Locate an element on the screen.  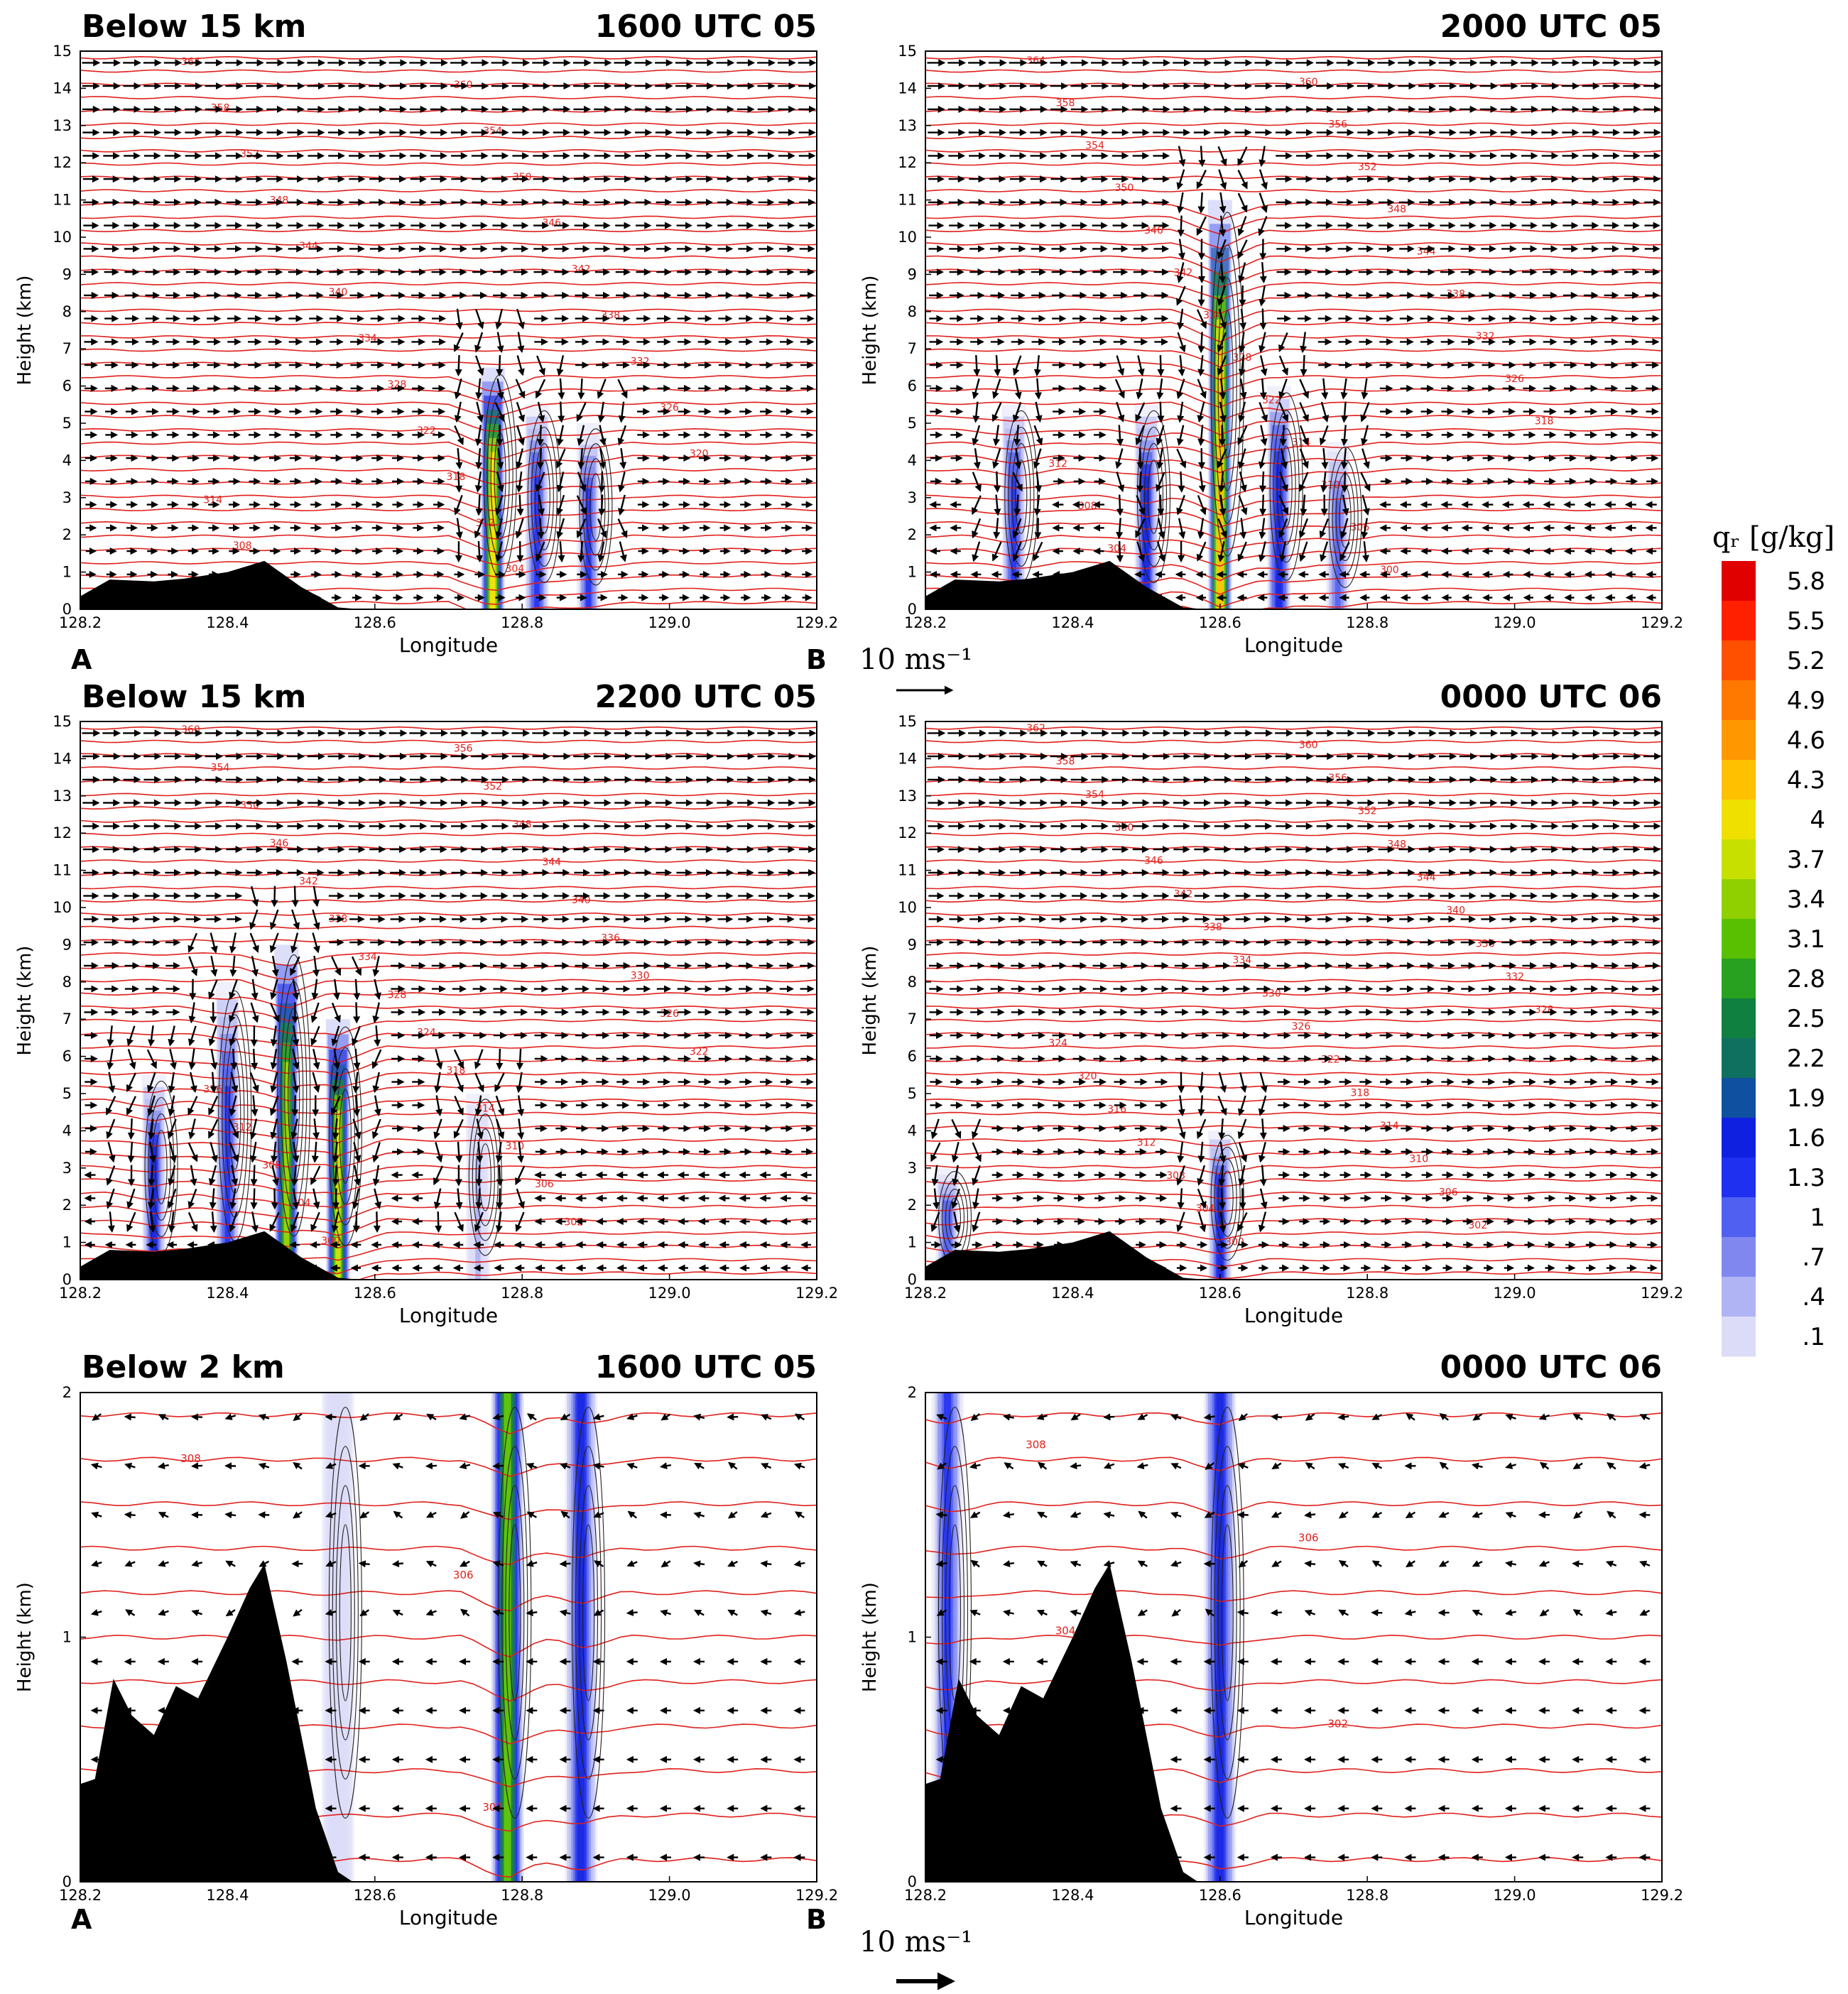
y-tick-label: 15 is located at coordinates (907, 722).